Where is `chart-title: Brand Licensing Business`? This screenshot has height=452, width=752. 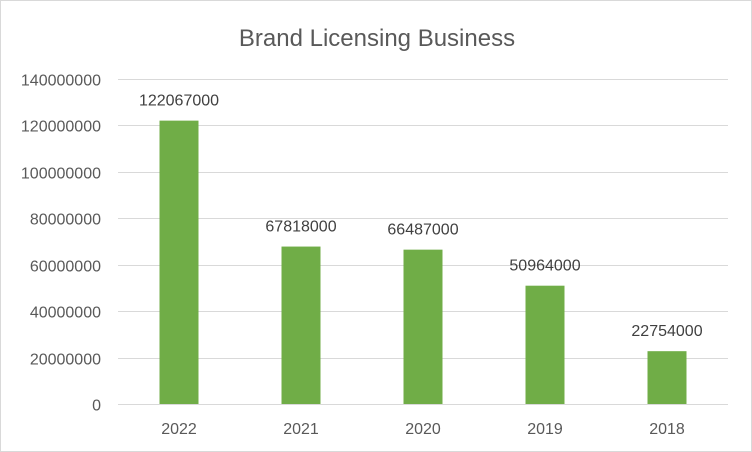
chart-title: Brand Licensing Business is located at coordinates (377, 38).